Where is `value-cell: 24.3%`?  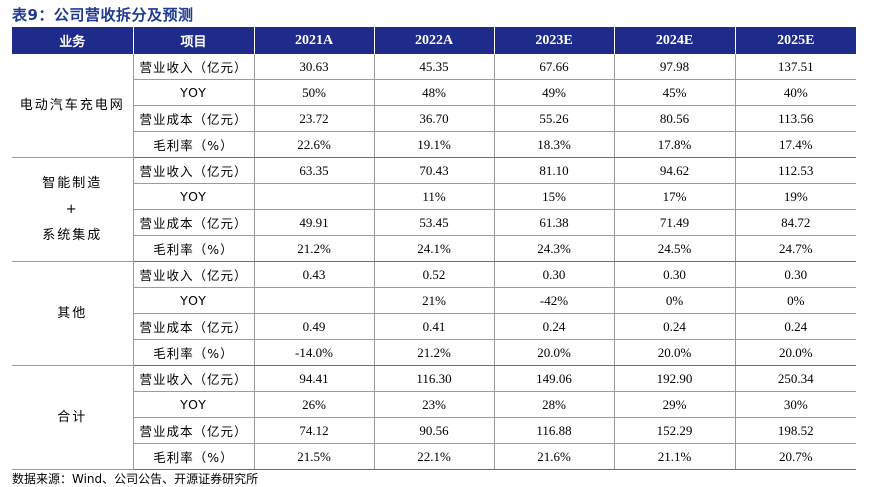
value-cell: 24.3% is located at coordinates (554, 248).